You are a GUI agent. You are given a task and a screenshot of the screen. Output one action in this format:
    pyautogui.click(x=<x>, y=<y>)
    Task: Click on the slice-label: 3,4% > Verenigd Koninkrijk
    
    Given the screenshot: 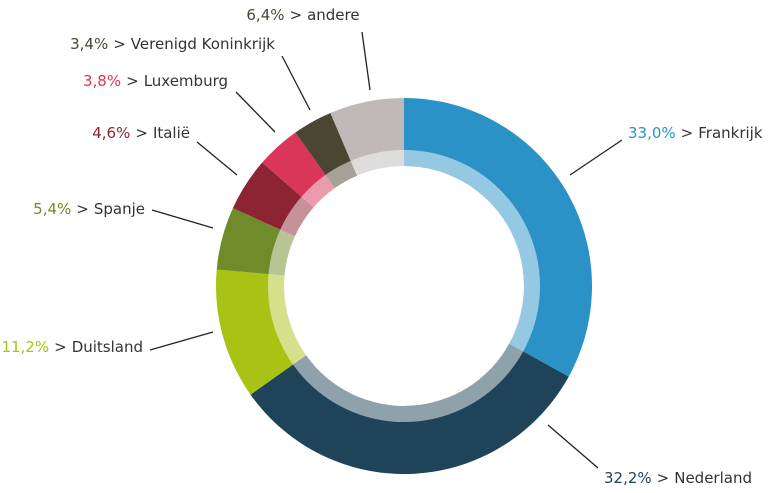 What is the action you would take?
    pyautogui.click(x=172, y=44)
    